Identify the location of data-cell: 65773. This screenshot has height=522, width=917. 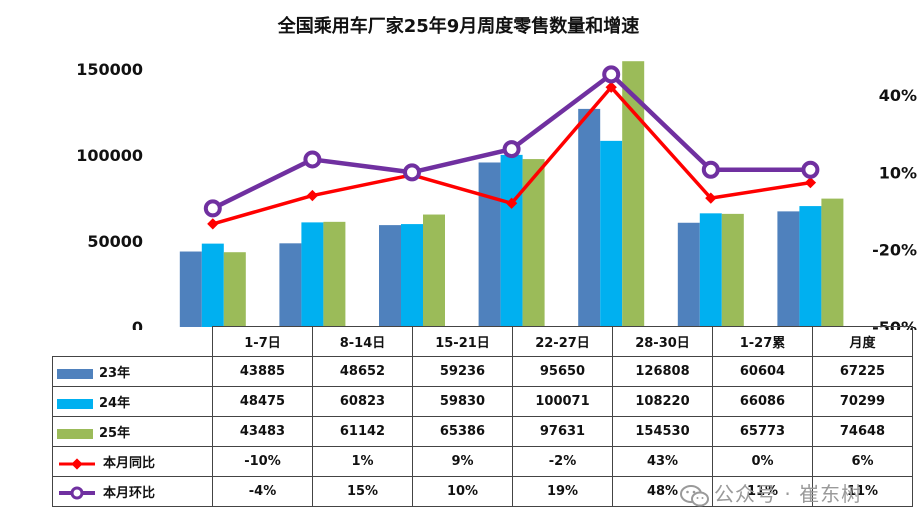
(762, 431).